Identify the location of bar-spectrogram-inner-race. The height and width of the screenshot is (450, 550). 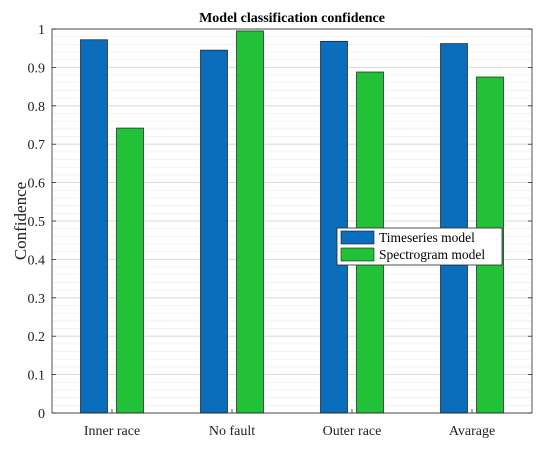
(130, 270).